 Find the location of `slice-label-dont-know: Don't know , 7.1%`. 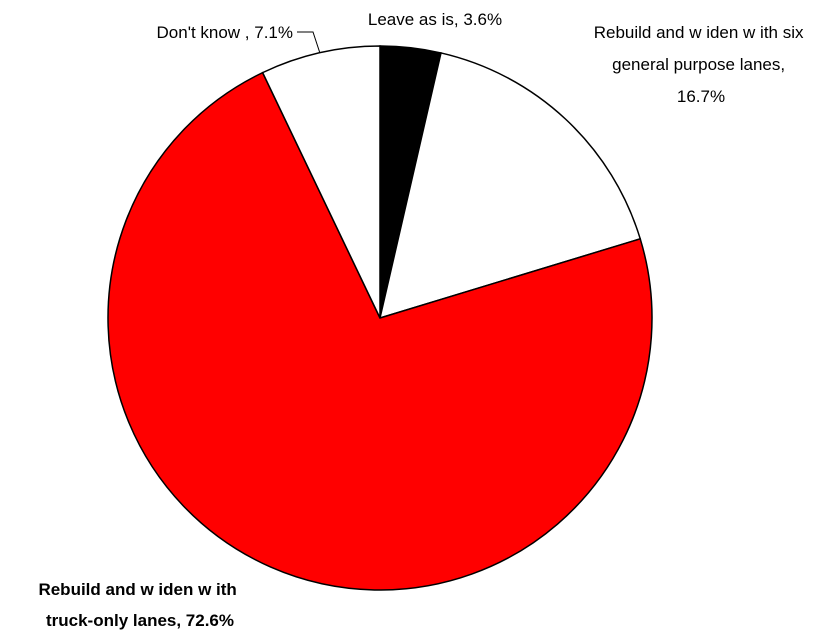

slice-label-dont-know: Don't know , 7.1% is located at coordinates (225, 32).